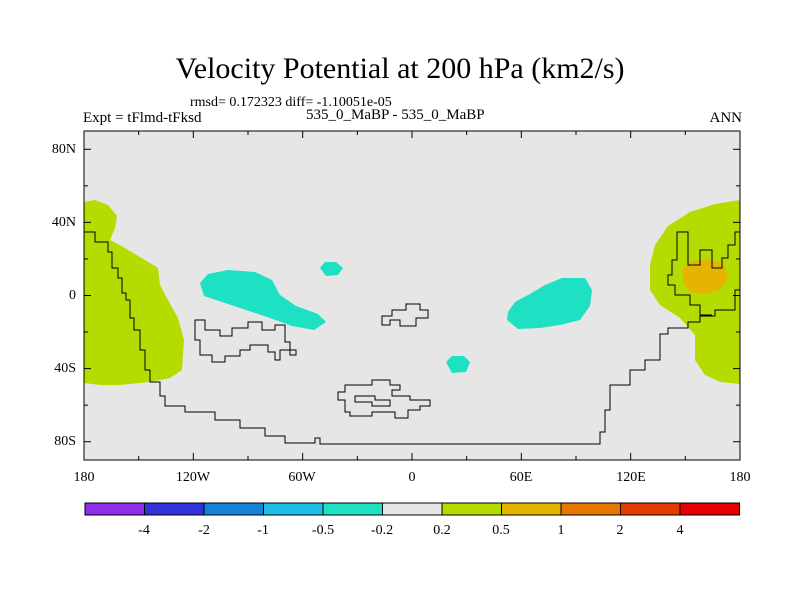 The width and height of the screenshot is (800, 600). What do you see at coordinates (703, 273) in the screenshot?
I see `coastline-europe-arctic` at bounding box center [703, 273].